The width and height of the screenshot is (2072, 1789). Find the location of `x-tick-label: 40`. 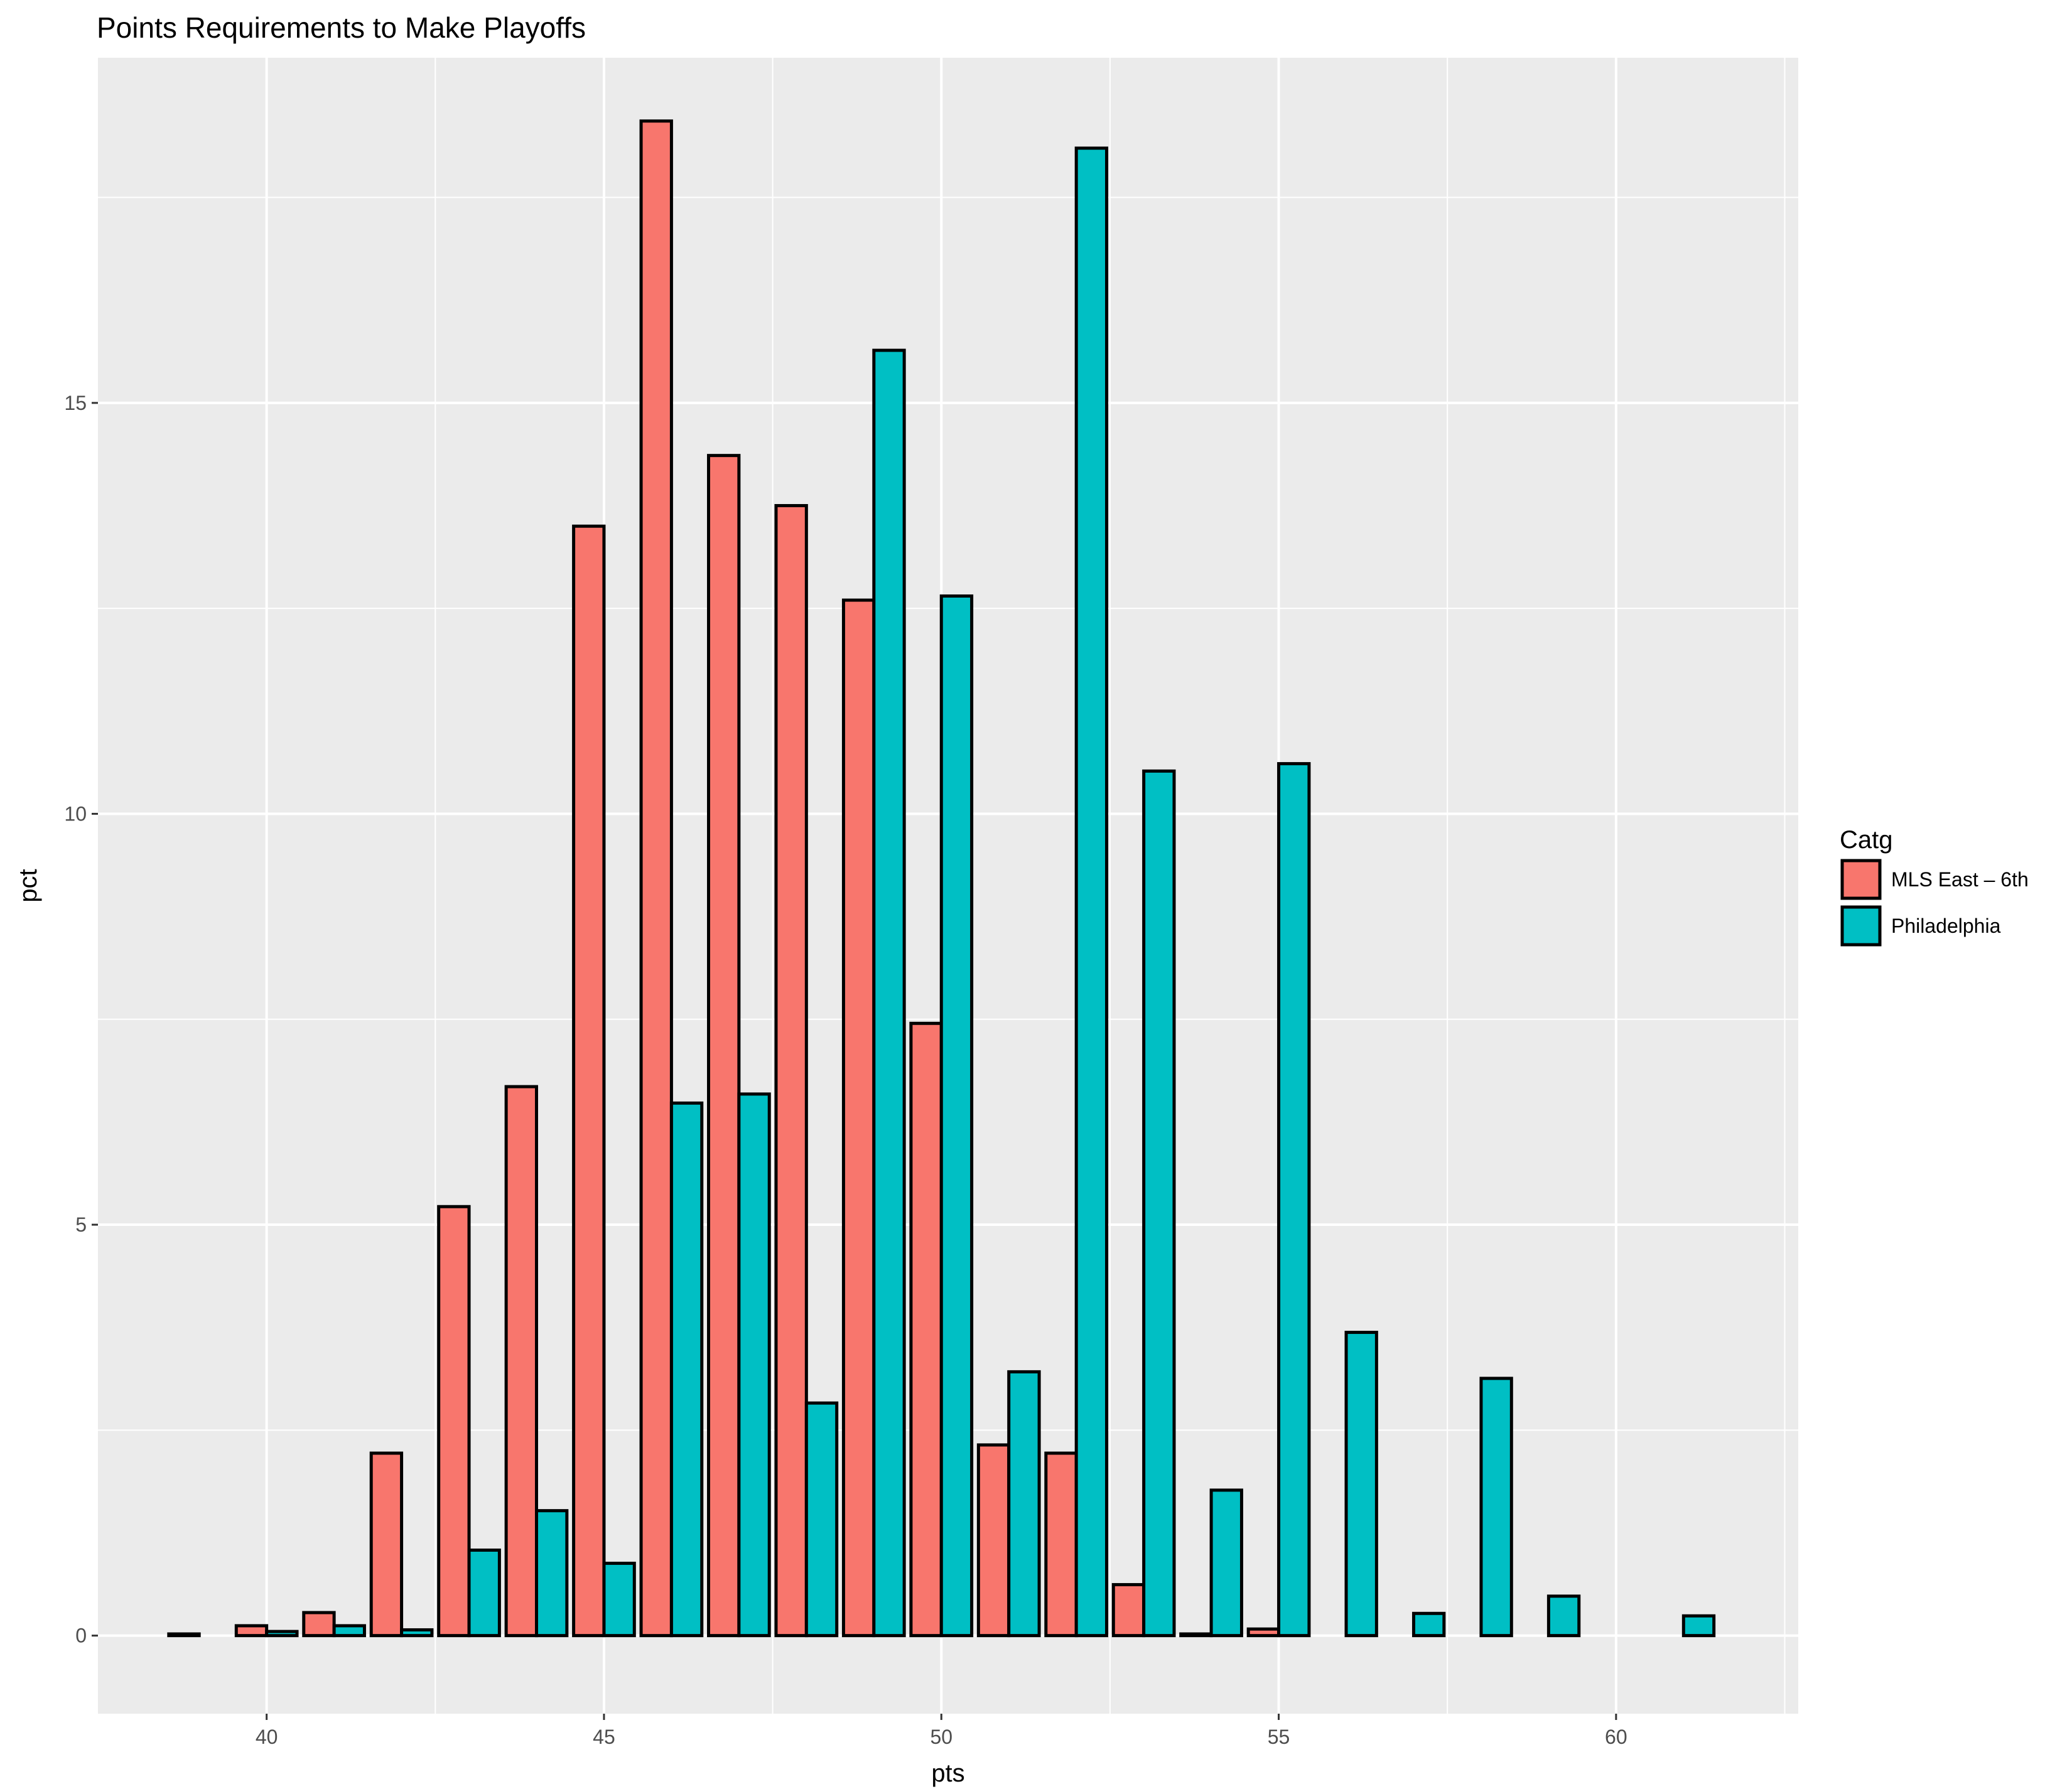

x-tick-label: 40 is located at coordinates (267, 1737).